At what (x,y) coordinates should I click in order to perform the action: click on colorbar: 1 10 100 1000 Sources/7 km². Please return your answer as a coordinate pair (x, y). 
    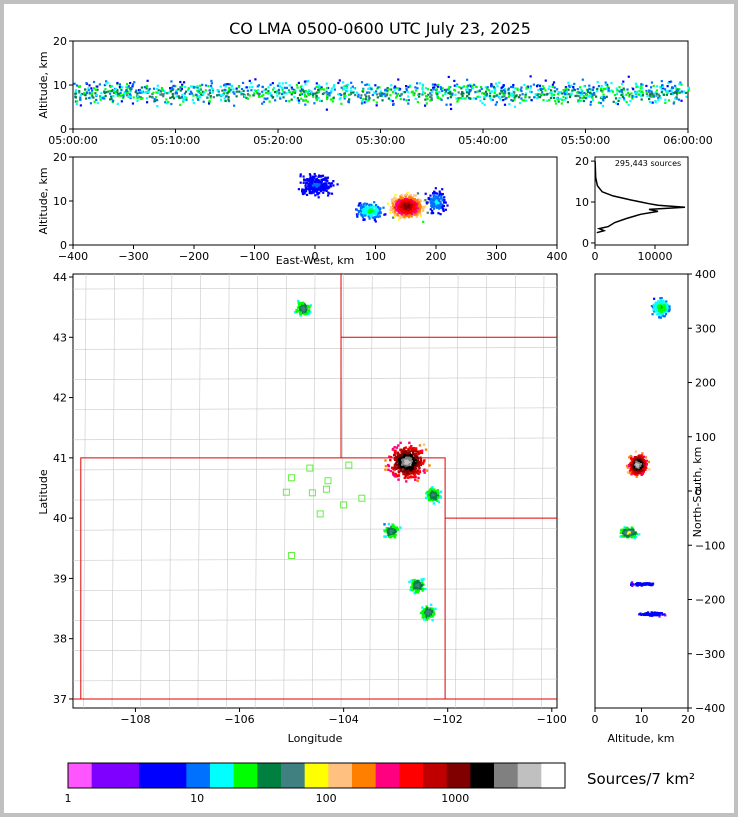
    Looking at the image, I should click on (380, 783).